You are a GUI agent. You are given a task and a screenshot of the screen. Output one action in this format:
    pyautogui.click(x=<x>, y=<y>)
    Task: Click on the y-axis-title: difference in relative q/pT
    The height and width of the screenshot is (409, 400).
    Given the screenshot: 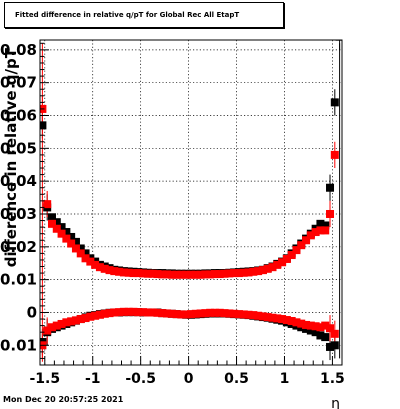 What is the action you would take?
    pyautogui.click(x=11, y=157)
    